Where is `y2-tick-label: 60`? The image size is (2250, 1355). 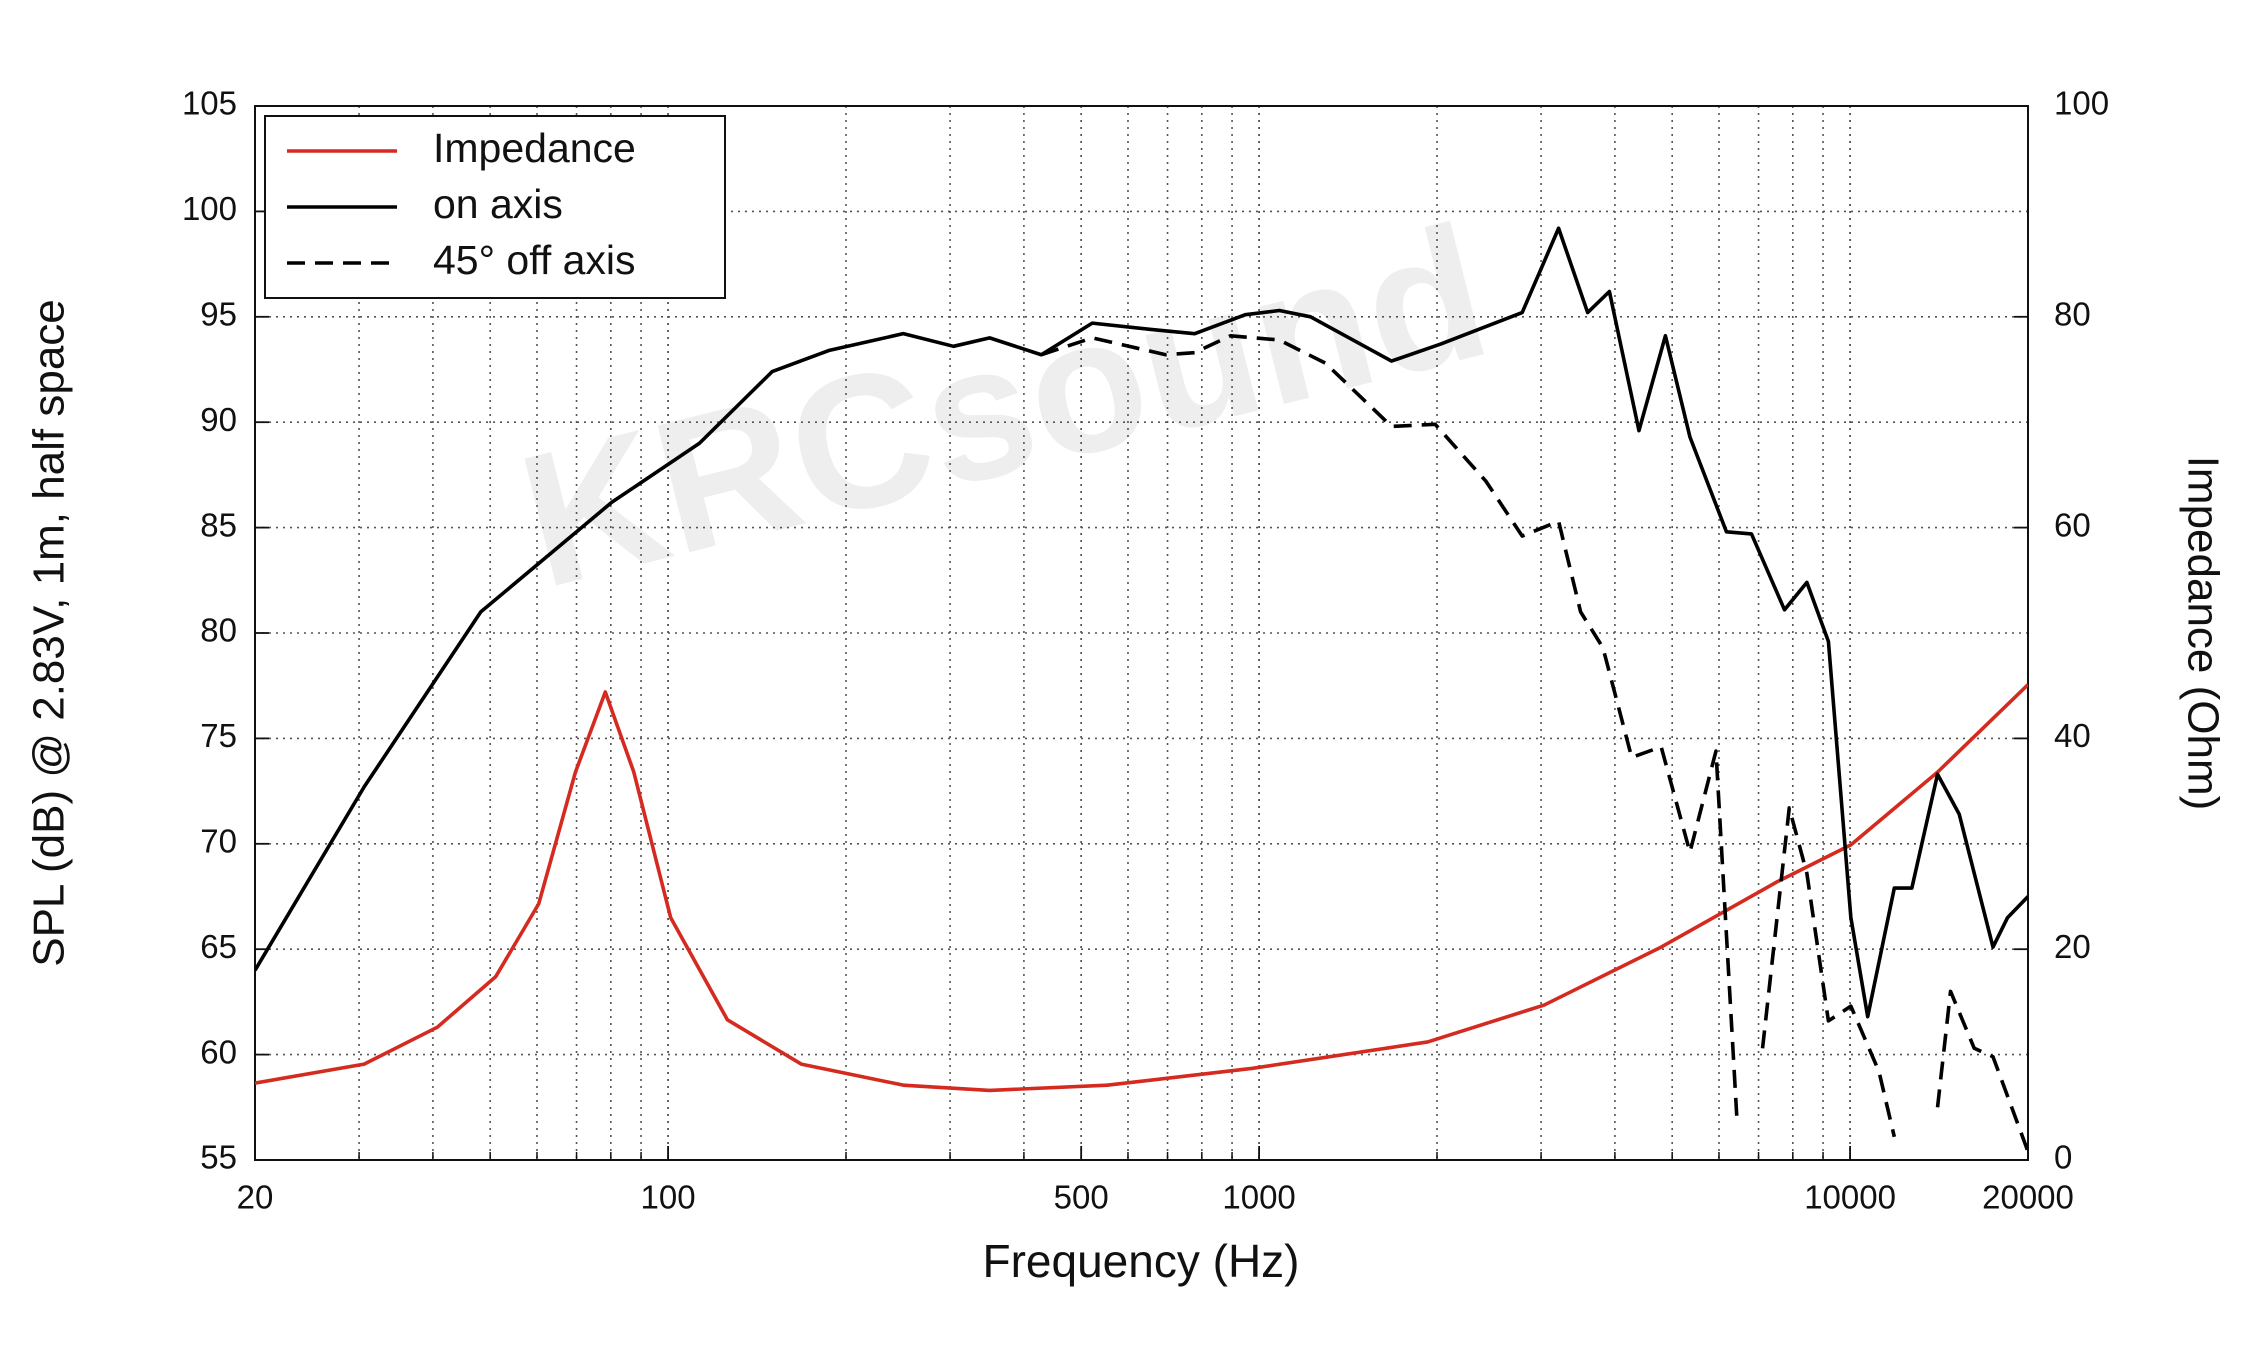
y2-tick-label: 60 is located at coordinates (2072, 524).